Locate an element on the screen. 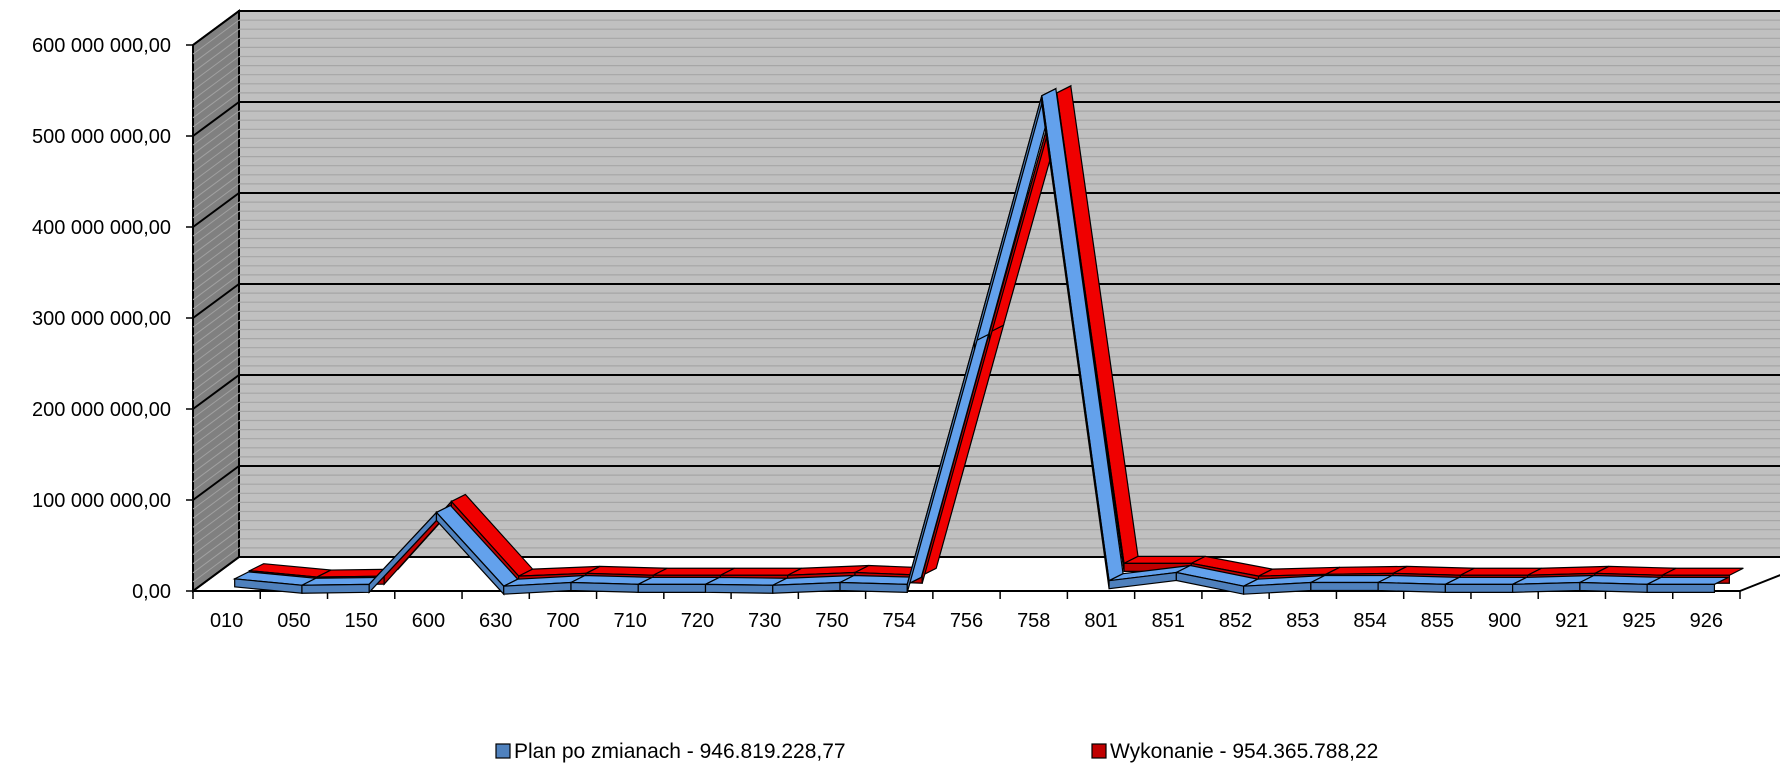  x-tick-label: 900 is located at coordinates (1504, 621).